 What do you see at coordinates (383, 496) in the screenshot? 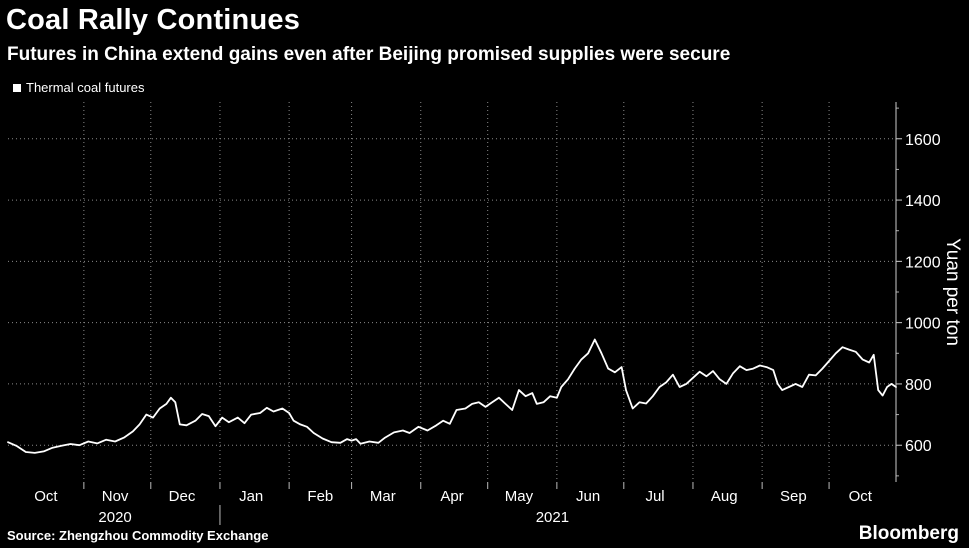
I see `x-tick-label: Mar` at bounding box center [383, 496].